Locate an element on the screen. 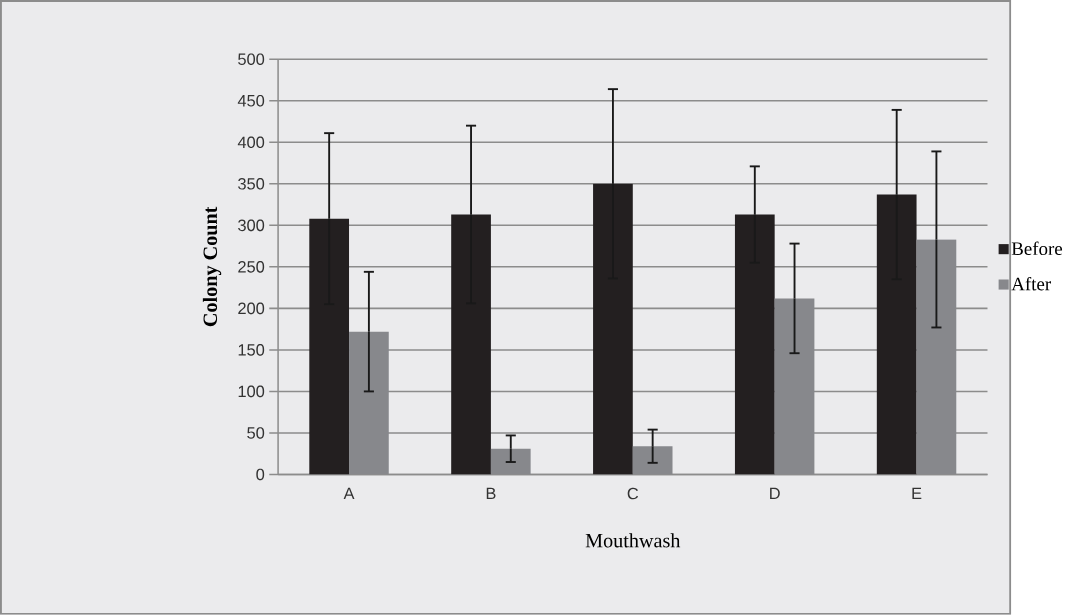 The height and width of the screenshot is (615, 1069). y-tick-label: 0 is located at coordinates (260, 474).